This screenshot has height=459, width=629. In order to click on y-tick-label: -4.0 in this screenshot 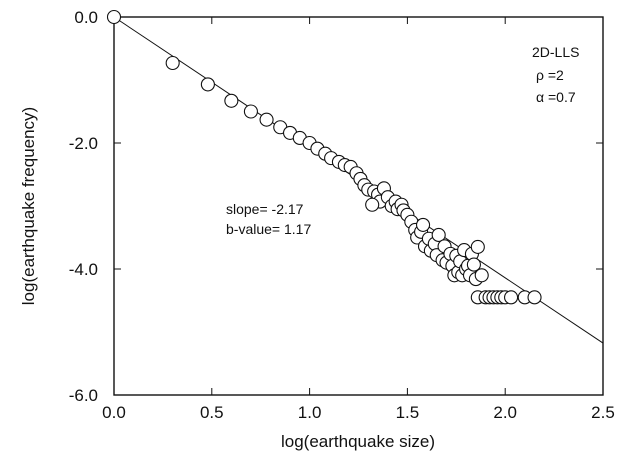, I will do `click(83, 269)`.